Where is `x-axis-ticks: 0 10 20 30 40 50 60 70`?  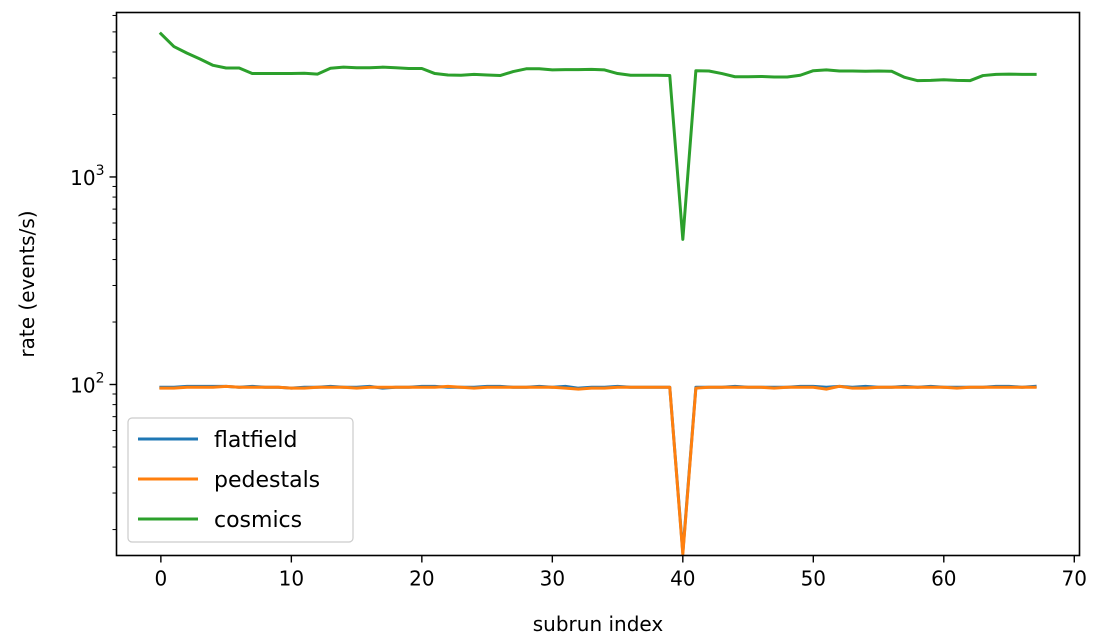
x-axis-ticks: 0 10 20 30 40 50 60 70 is located at coordinates (620, 573).